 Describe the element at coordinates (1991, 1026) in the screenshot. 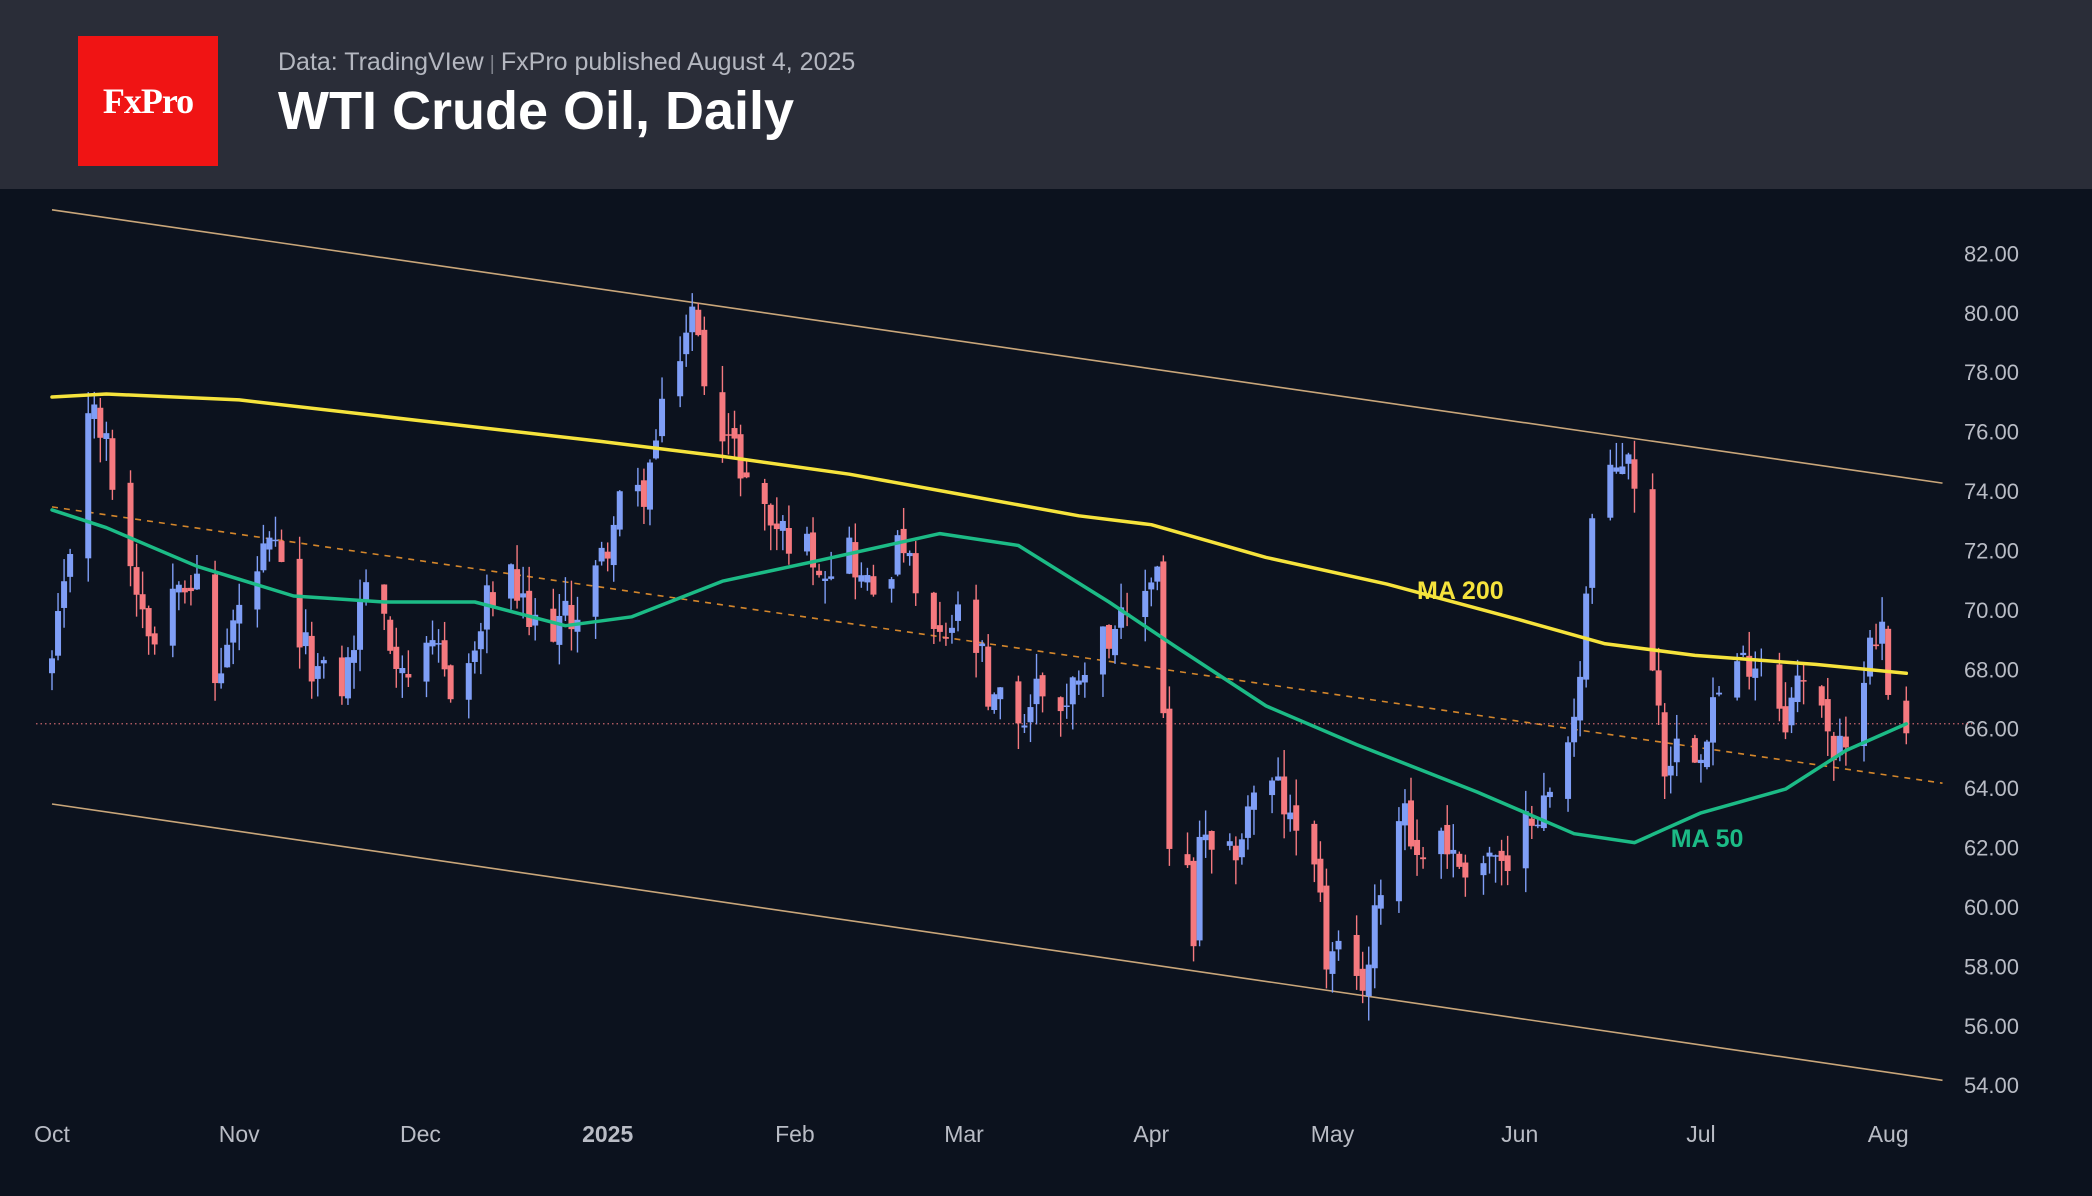

I see `y-tick-label: 56.00` at that location.